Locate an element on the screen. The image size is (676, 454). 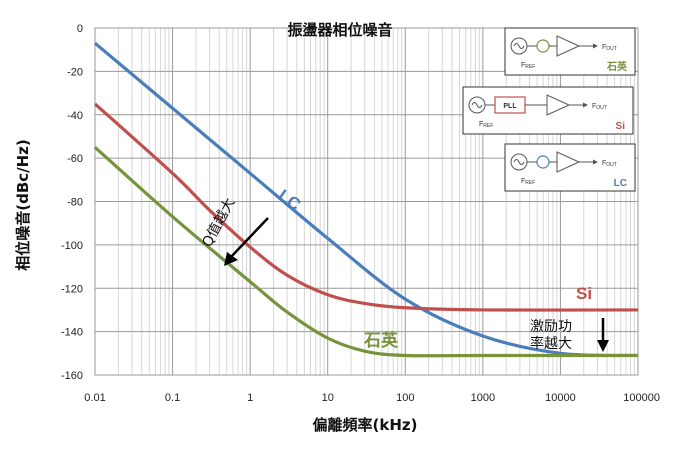
inset-label: 石英 is located at coordinates (617, 66).